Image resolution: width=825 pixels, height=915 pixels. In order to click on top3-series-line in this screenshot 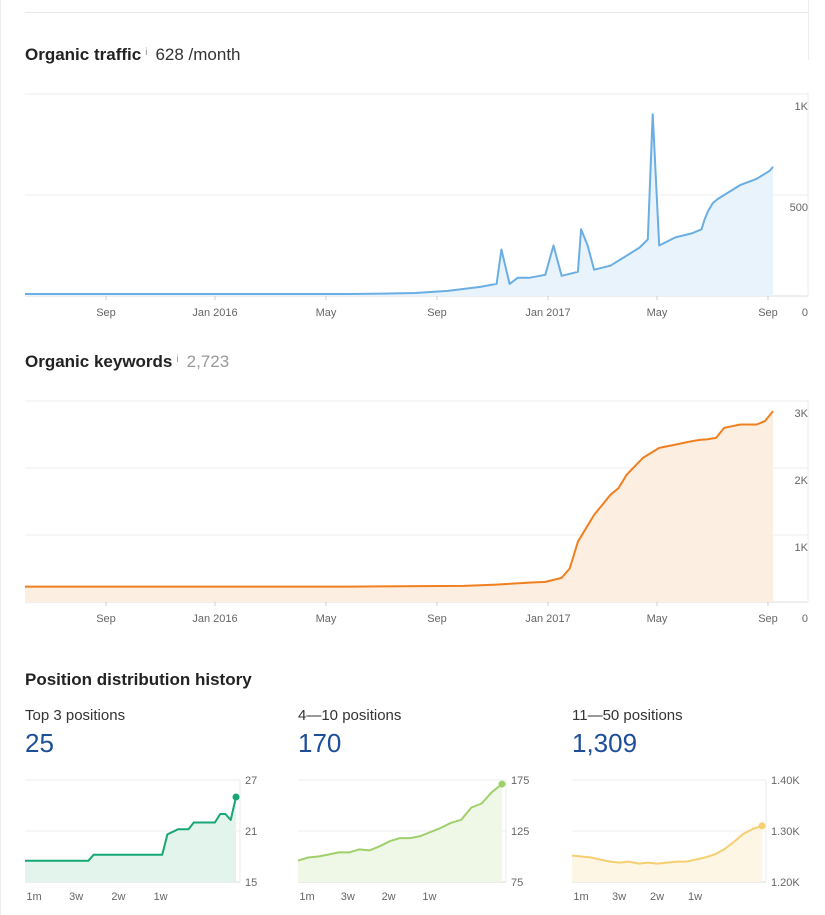, I will do `click(131, 829)`.